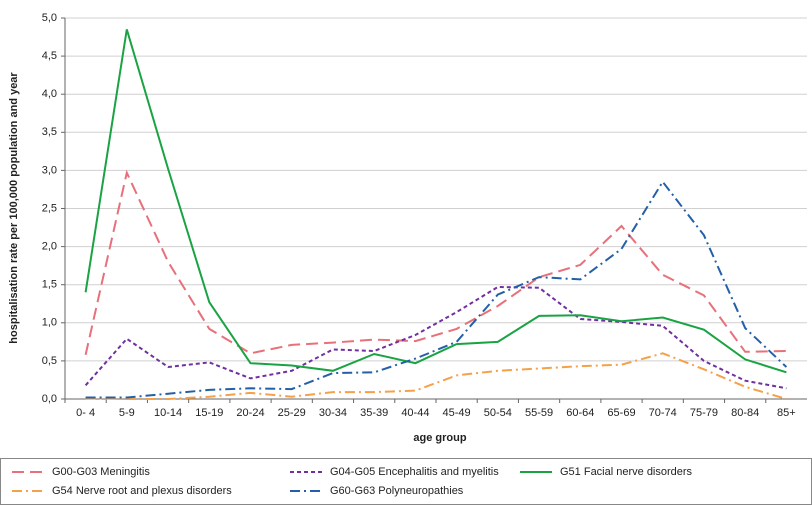  What do you see at coordinates (127, 413) in the screenshot?
I see `x-tick-label: 5-9` at bounding box center [127, 413].